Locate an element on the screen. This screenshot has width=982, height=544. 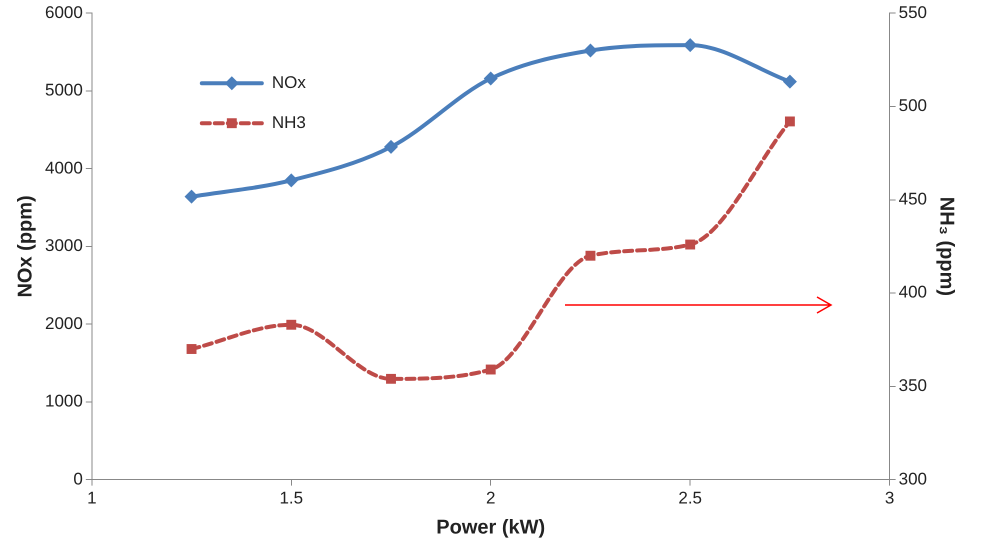
x-axis-title: Power (kW) is located at coordinates (491, 527).